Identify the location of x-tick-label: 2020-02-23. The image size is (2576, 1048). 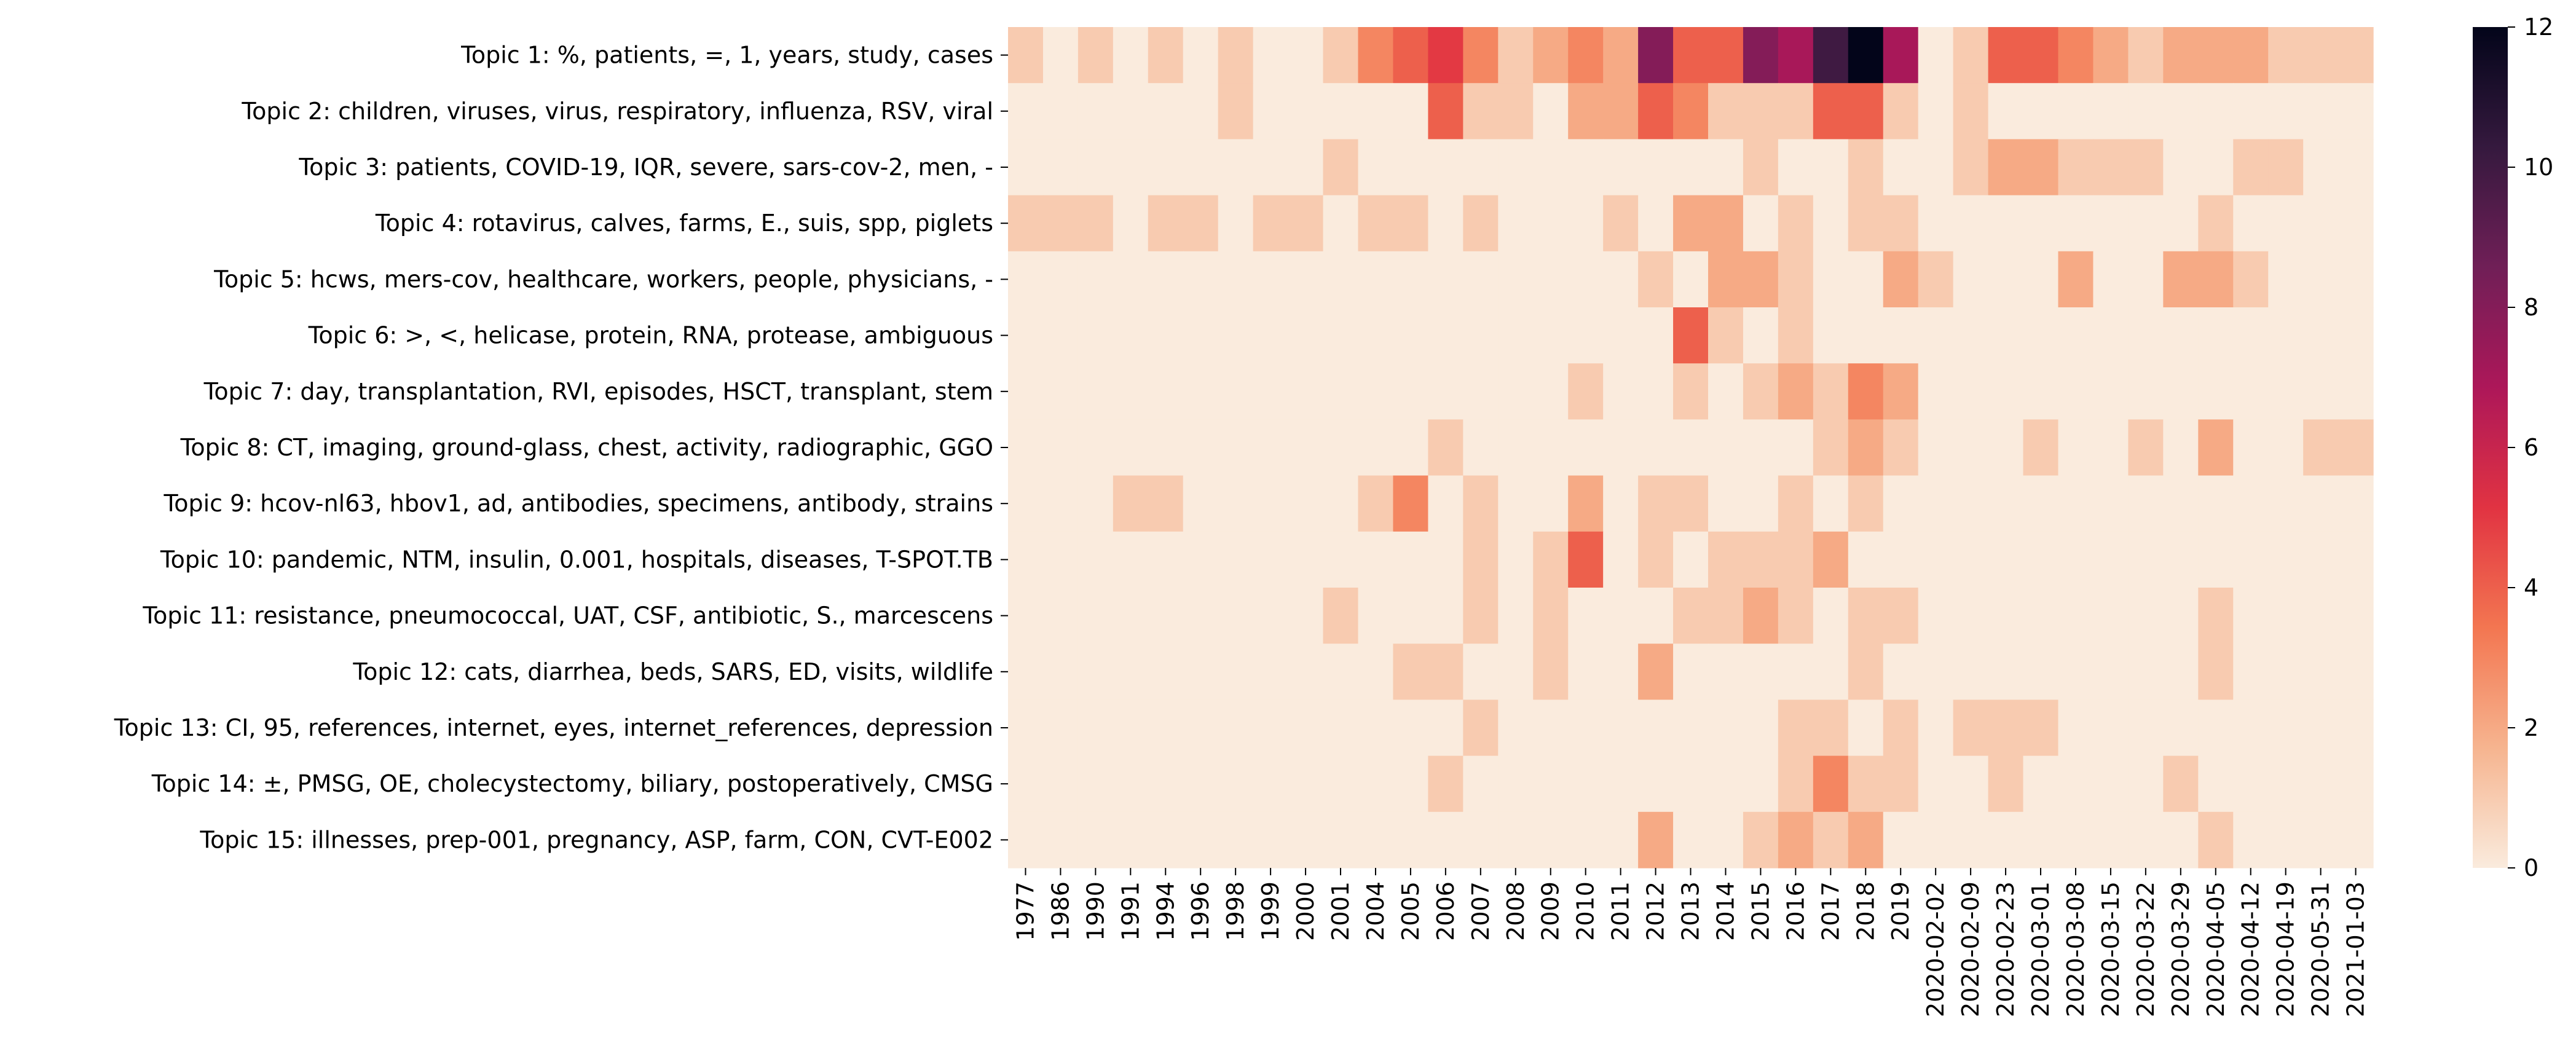
(2006, 949).